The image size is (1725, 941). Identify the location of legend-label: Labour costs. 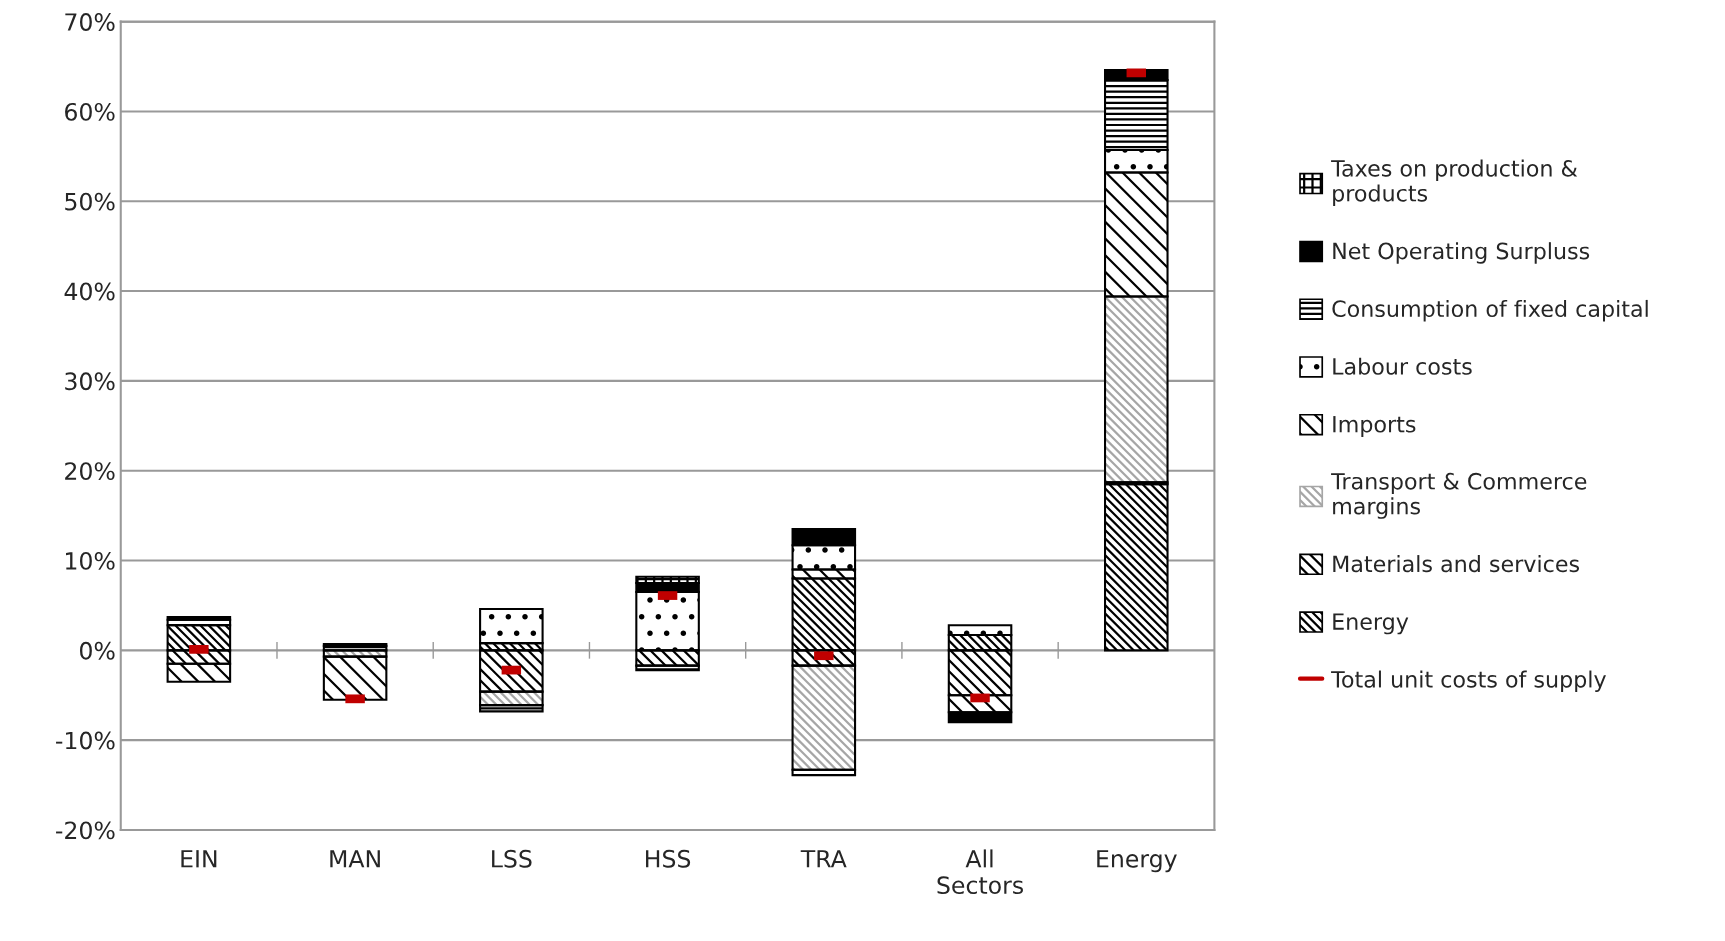
(1402, 366).